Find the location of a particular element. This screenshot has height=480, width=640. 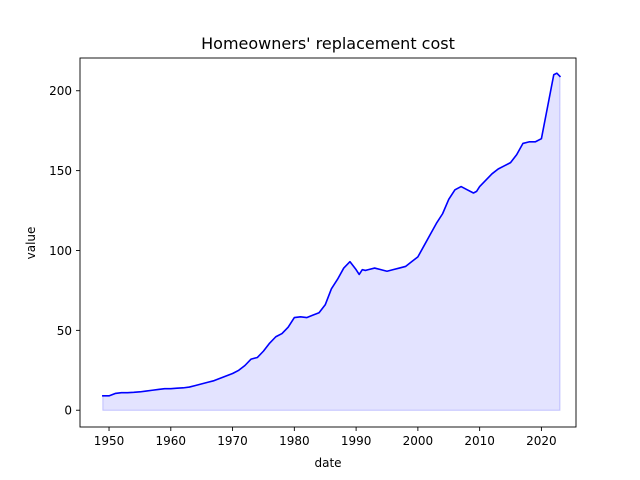

x-tick-label: 2000 is located at coordinates (418, 441).